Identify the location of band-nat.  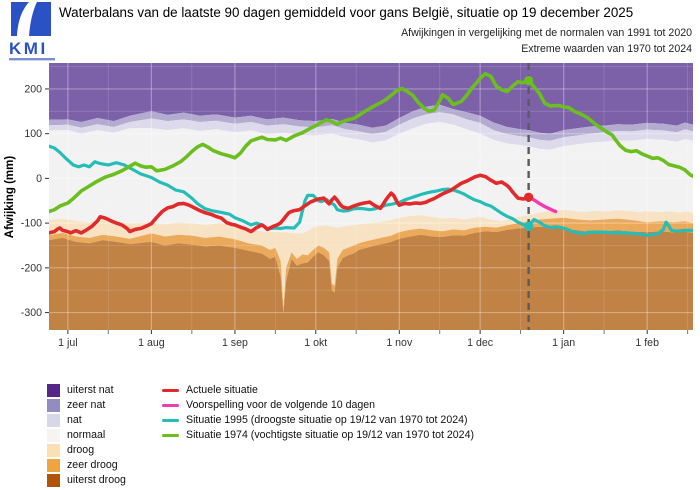
(371, 131).